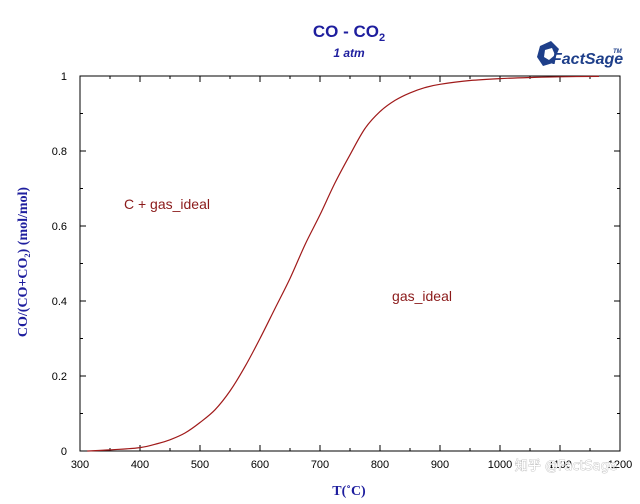 This screenshot has height=504, width=640. I want to click on y-tick-label: 0.6, so click(59, 227).